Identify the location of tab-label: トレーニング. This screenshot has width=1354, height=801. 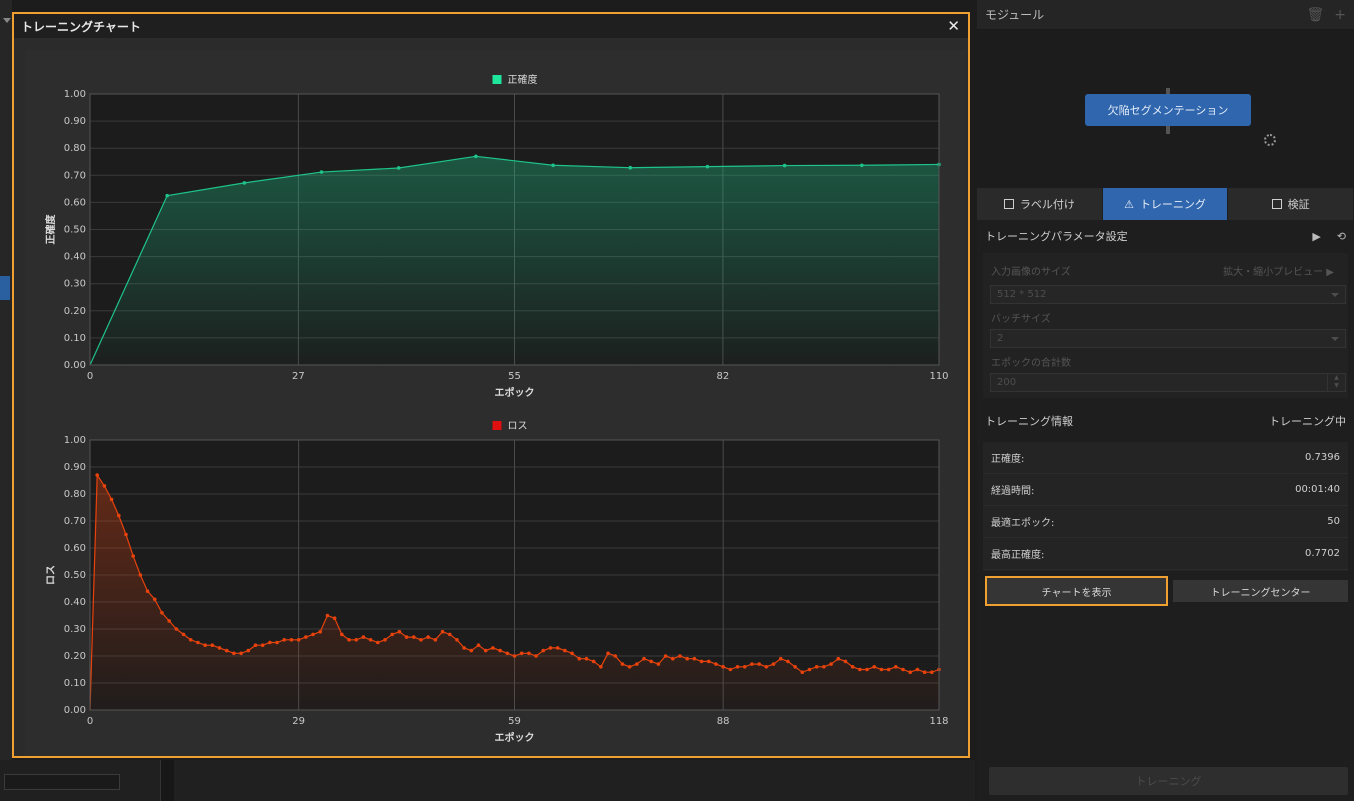
(1172, 204).